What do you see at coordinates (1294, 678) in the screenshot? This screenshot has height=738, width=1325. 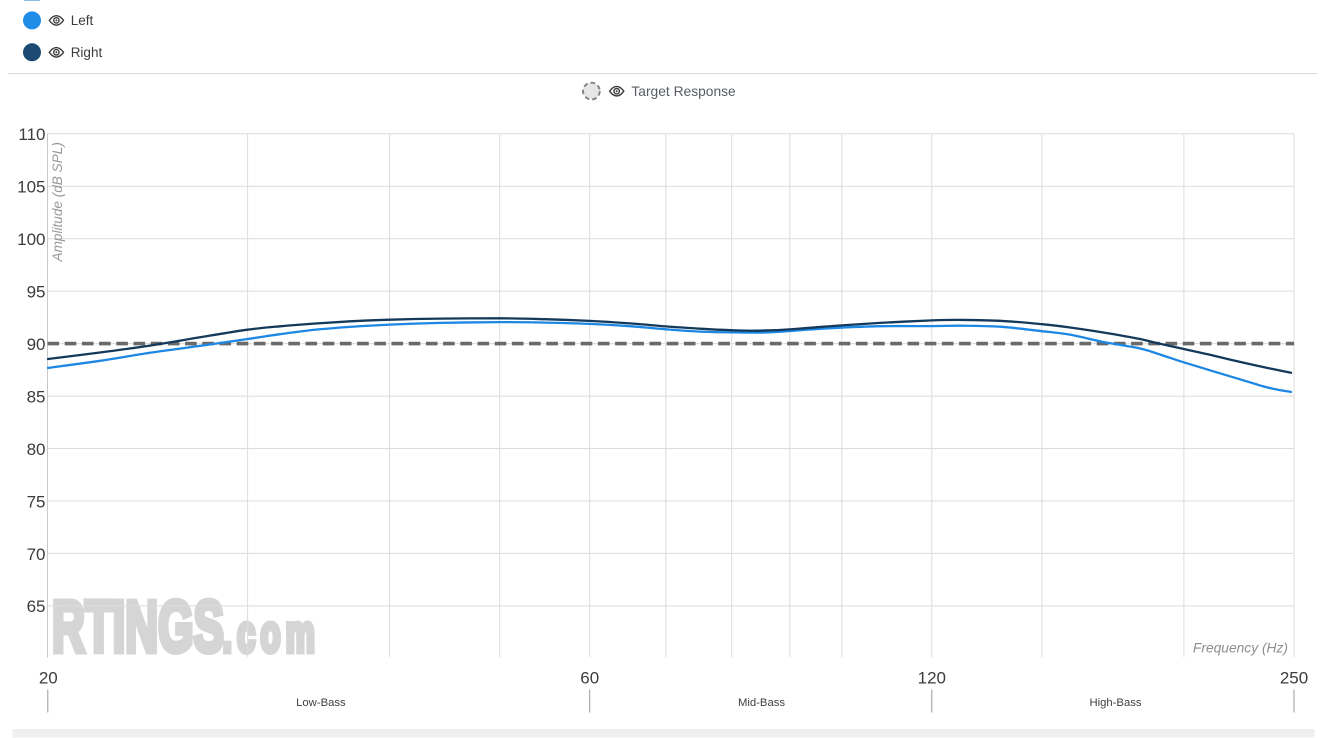 I see `svg-text: 250` at bounding box center [1294, 678].